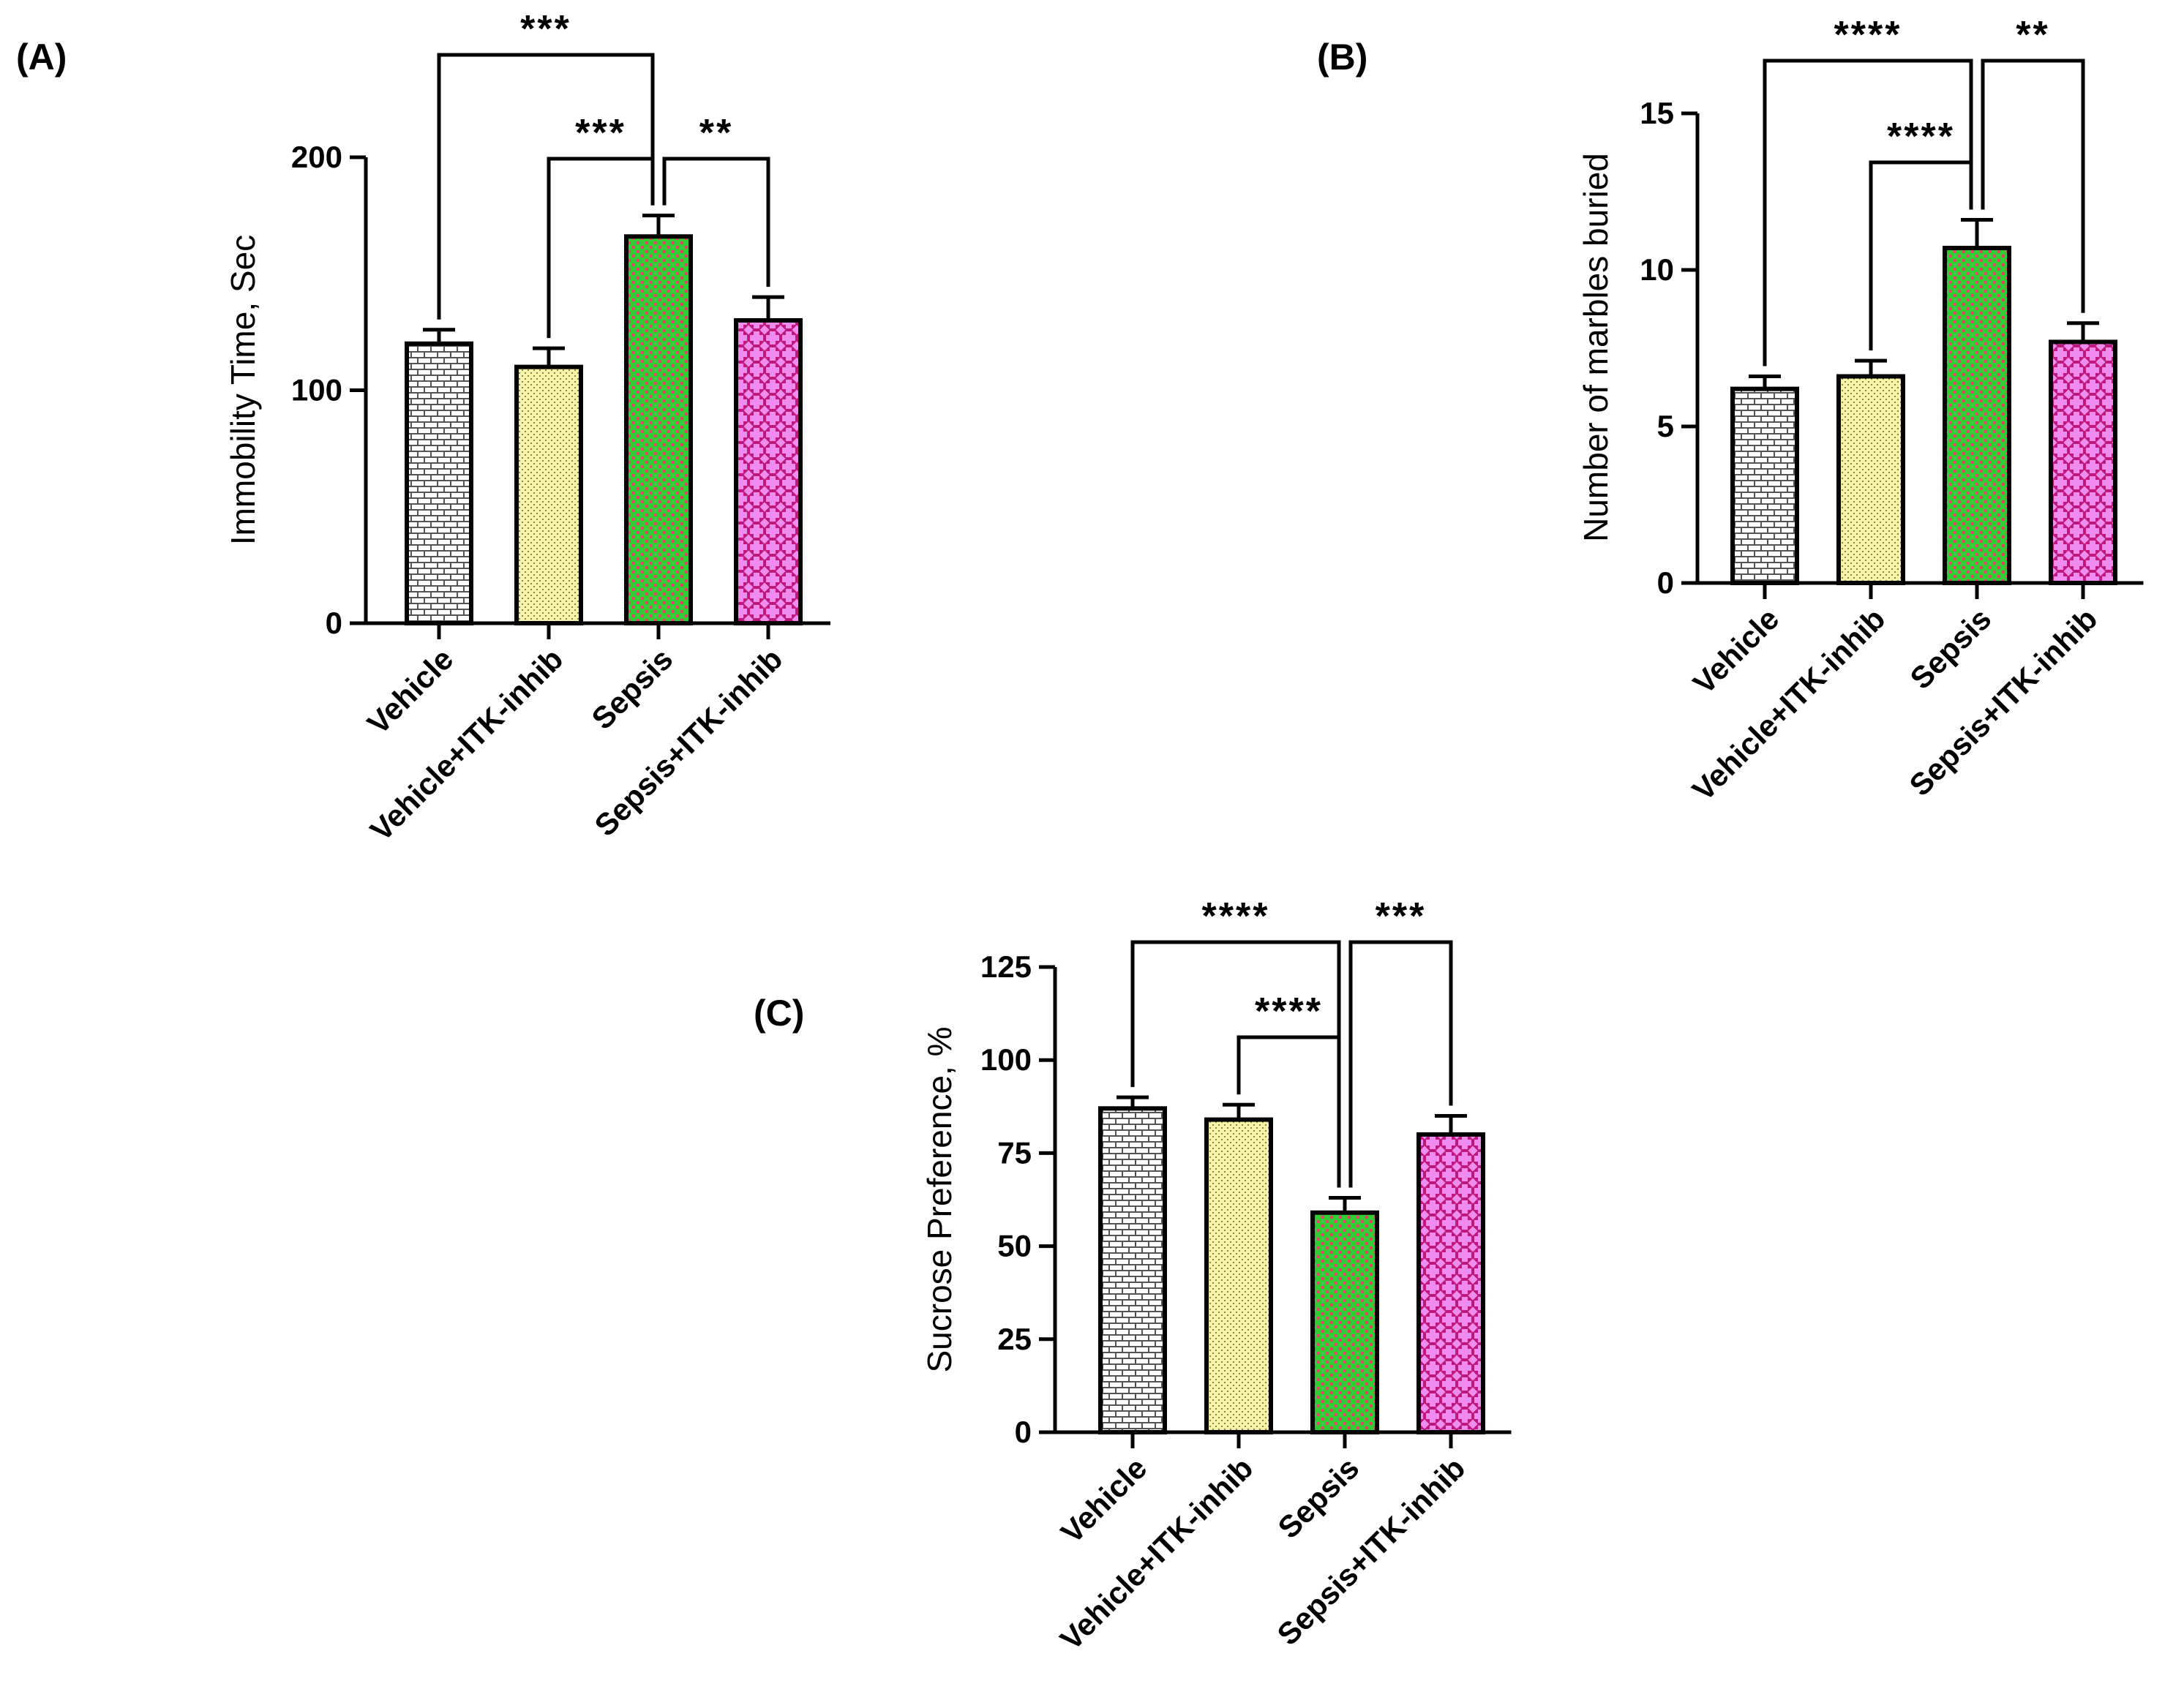 This screenshot has height=1708, width=2184. I want to click on y-tick-label: 10, so click(1657, 269).